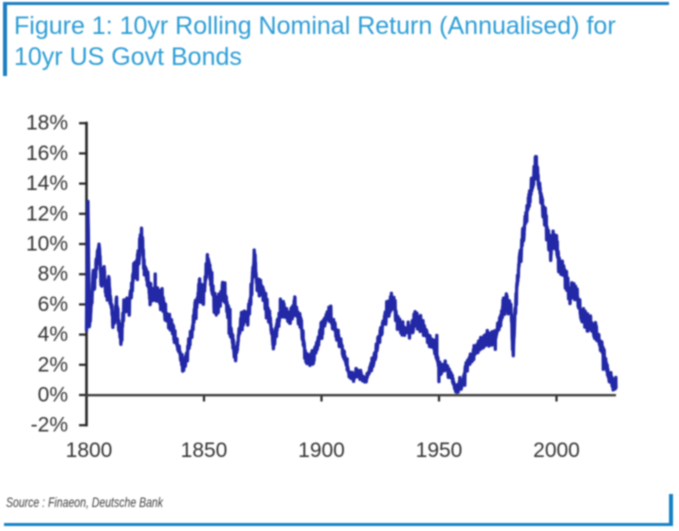 This screenshot has width=679, height=531. I want to click on svg-text: 12%, so click(47, 213).